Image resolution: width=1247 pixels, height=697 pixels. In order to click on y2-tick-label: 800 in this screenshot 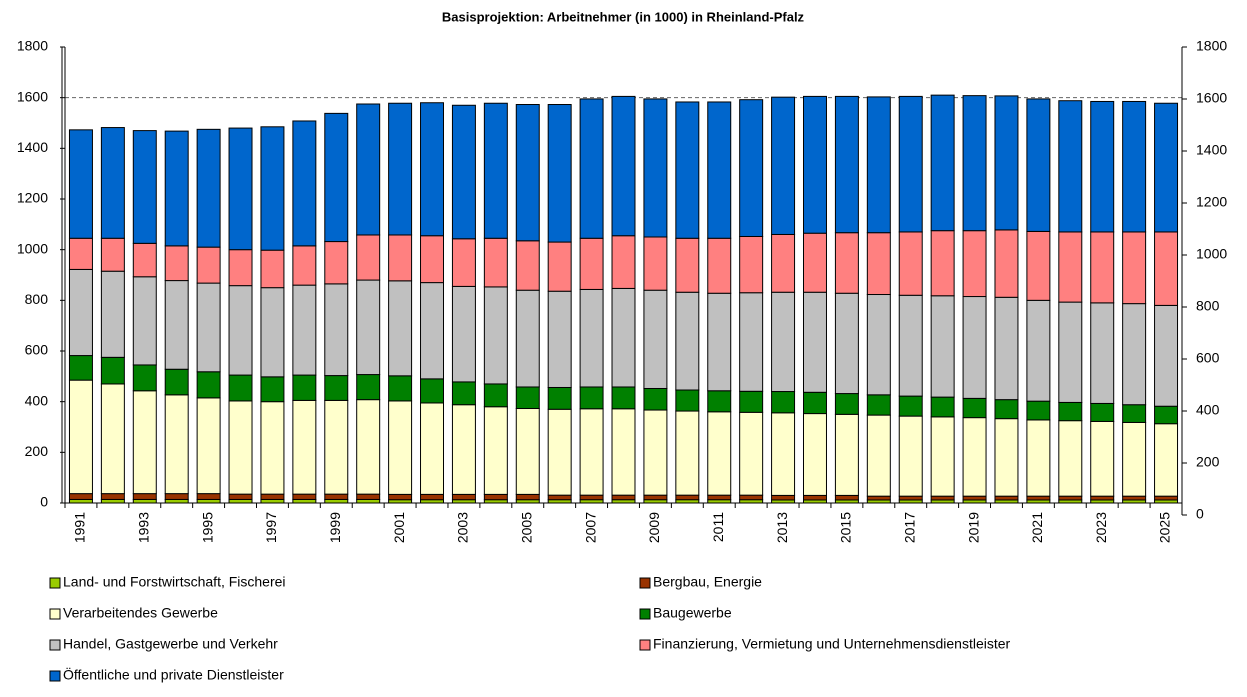, I will do `click(1208, 306)`.